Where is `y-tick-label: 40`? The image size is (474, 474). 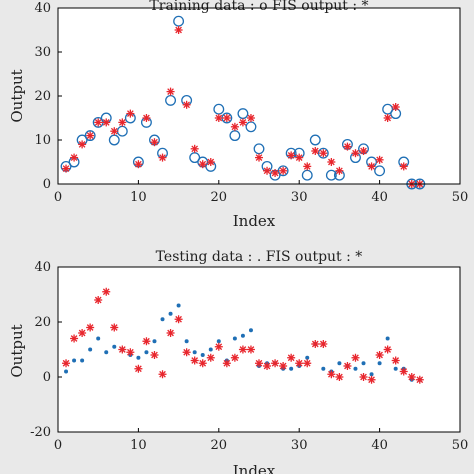 y-tick-label: 40 is located at coordinates (42, 8).